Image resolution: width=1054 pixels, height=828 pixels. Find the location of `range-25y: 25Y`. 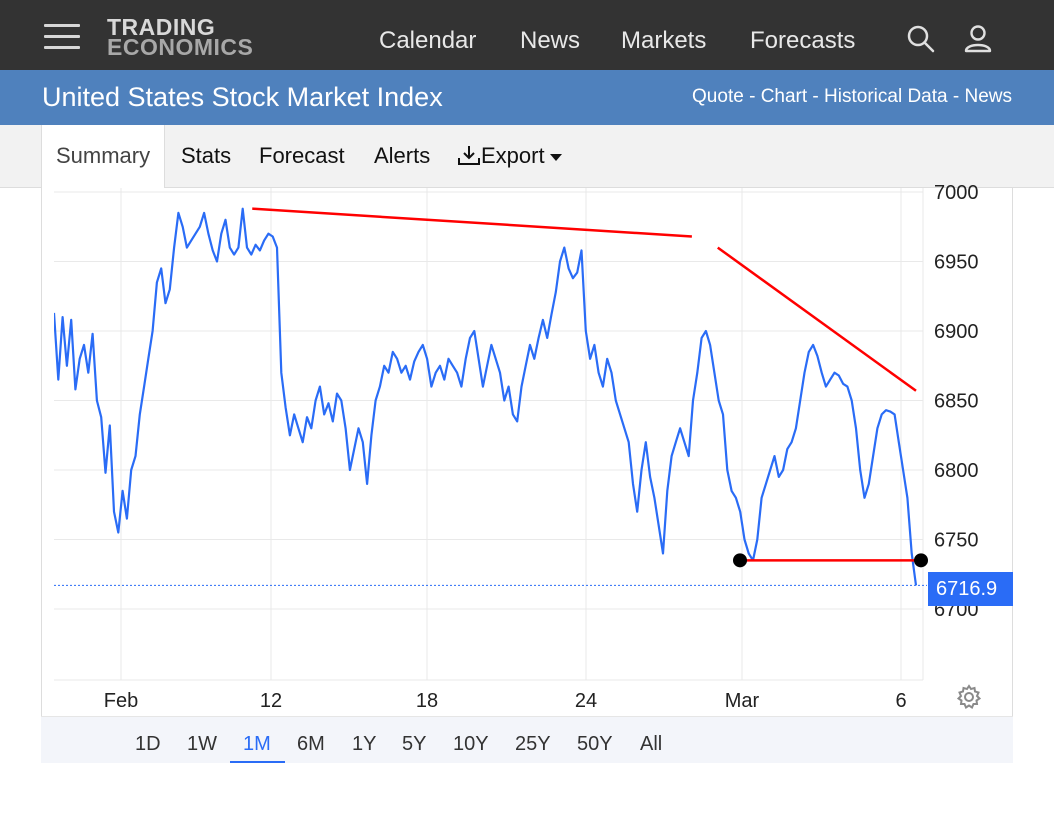

range-25y: 25Y is located at coordinates (533, 744).